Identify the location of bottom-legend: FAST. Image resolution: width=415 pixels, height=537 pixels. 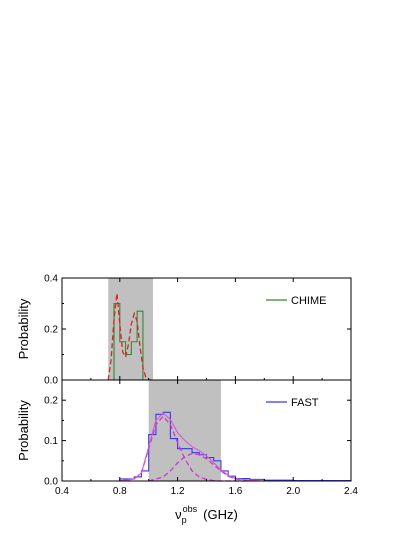
(292, 403).